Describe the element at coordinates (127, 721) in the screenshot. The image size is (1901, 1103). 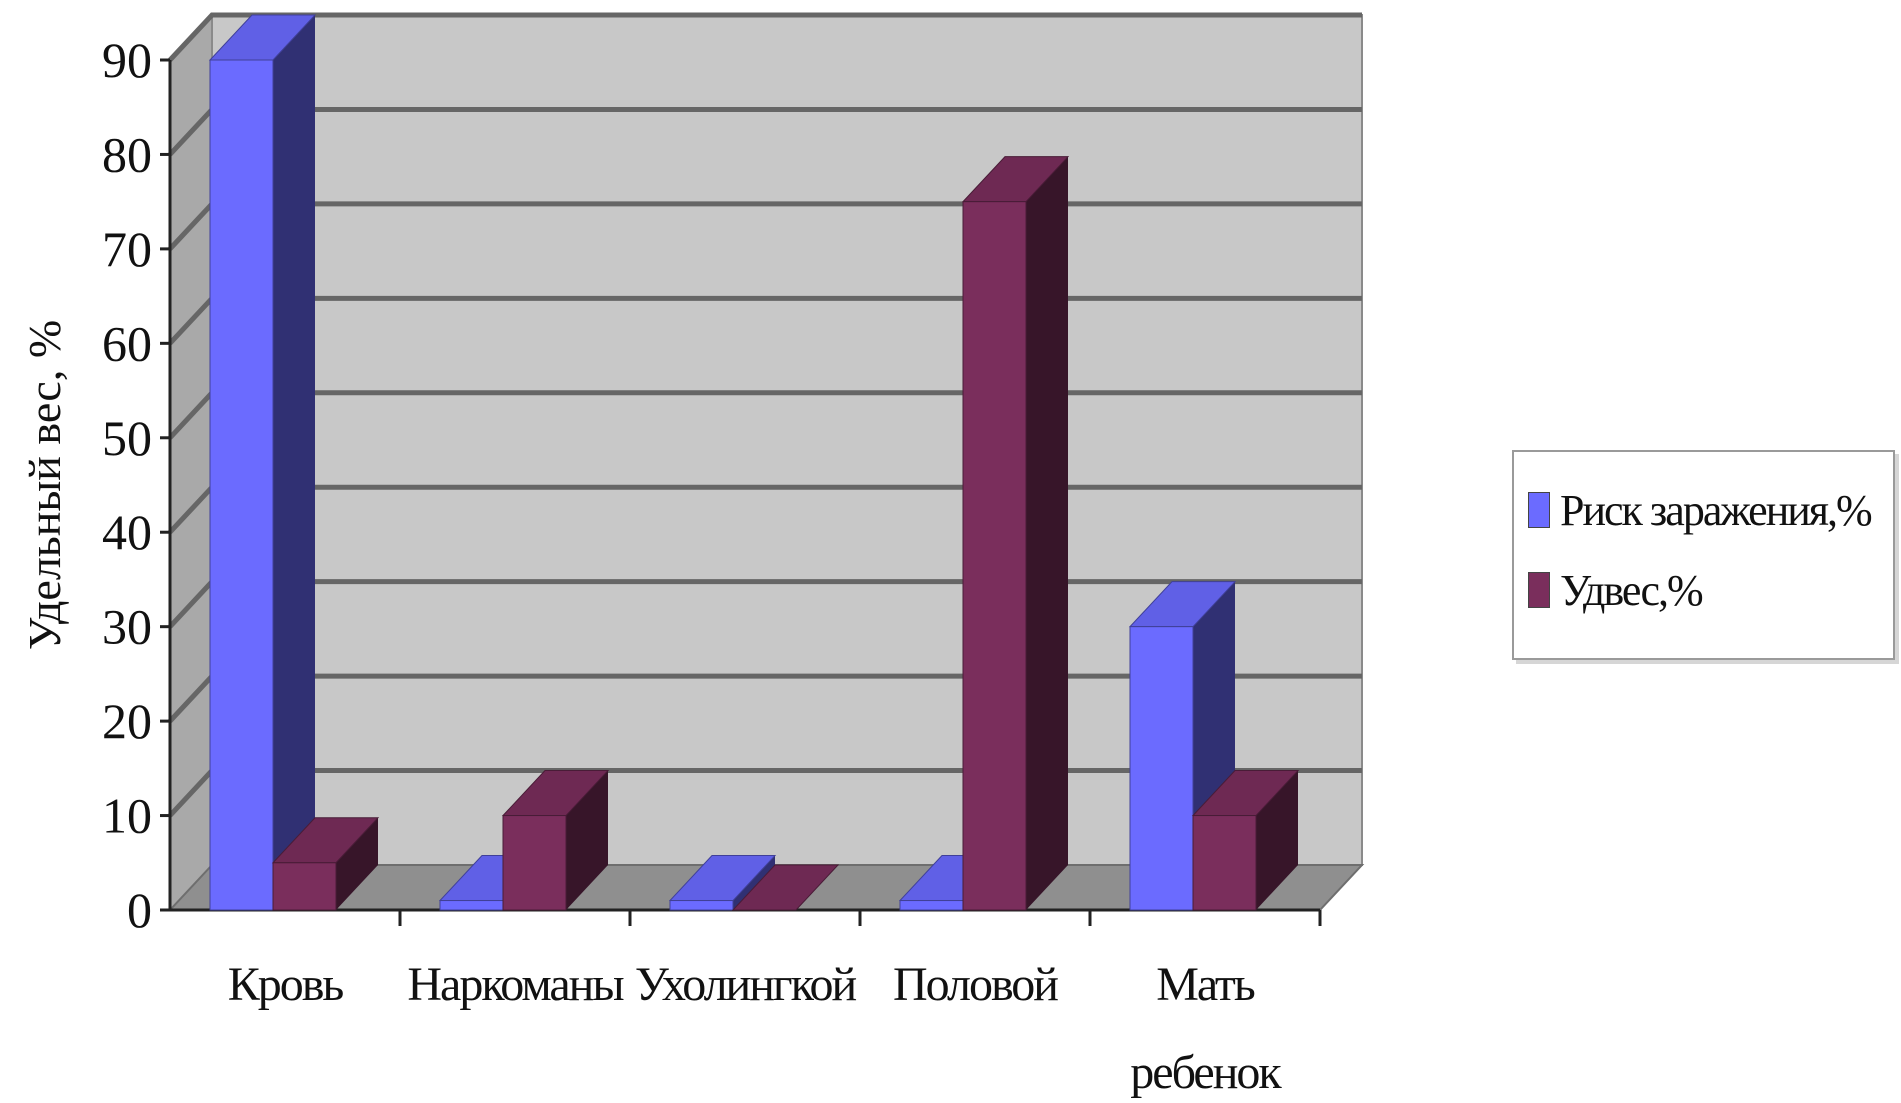
I see `y-tick-label: 20` at that location.